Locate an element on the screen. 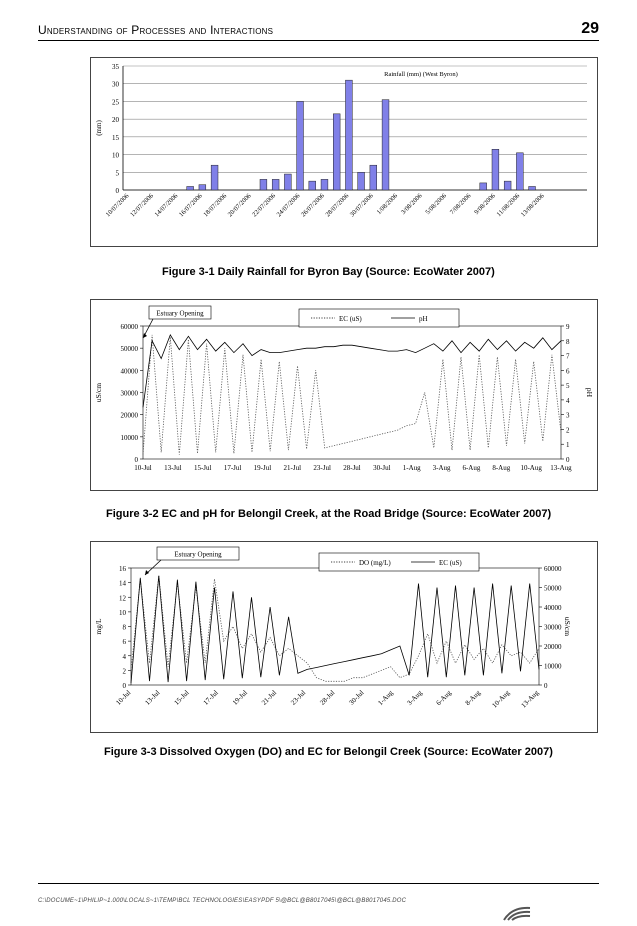  right-tick-label: 0 is located at coordinates (546, 686).